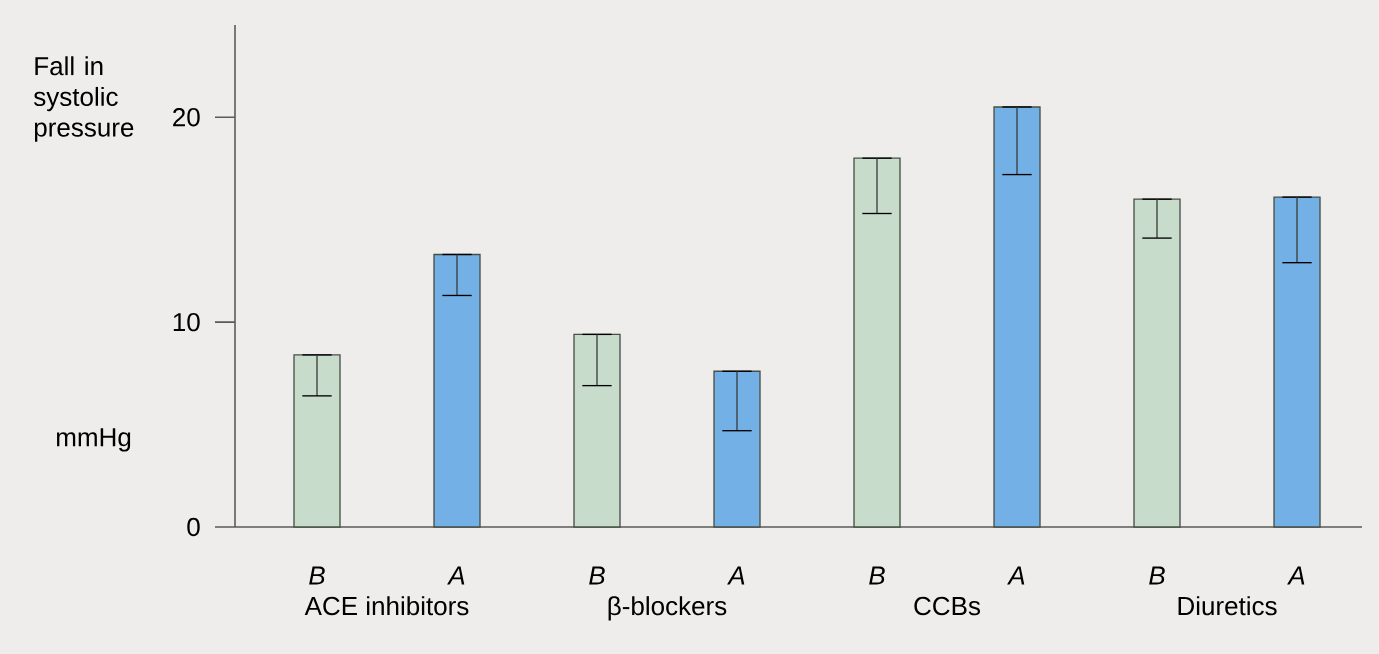 The height and width of the screenshot is (654, 1379). I want to click on y-tick-label: 20, so click(186, 117).